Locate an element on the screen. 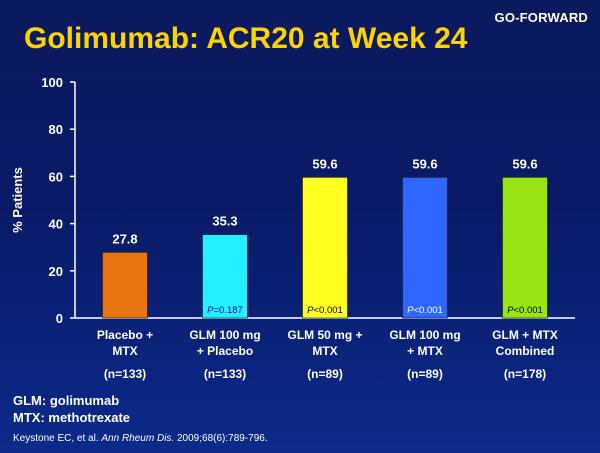  y-axis-title: % Patients is located at coordinates (17, 200).